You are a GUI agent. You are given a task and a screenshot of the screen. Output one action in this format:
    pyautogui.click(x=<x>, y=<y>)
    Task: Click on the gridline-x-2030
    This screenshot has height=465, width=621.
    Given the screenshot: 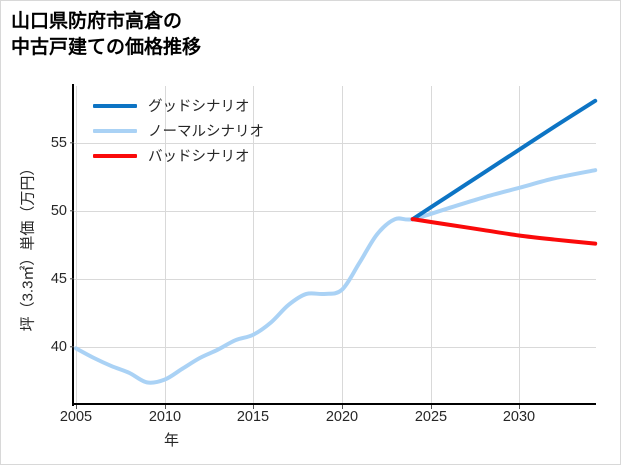 What is the action you would take?
    pyautogui.click(x=519, y=245)
    